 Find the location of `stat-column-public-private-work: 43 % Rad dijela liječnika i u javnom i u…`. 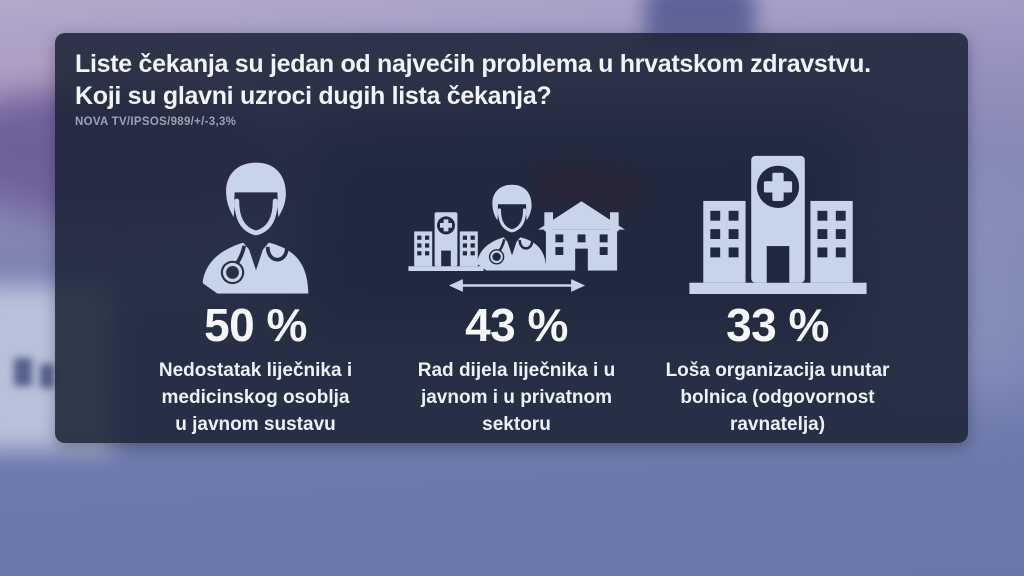

stat-column-public-private-work: 43 % Rad dijela liječnika i u javnom i u… is located at coordinates (516, 291).